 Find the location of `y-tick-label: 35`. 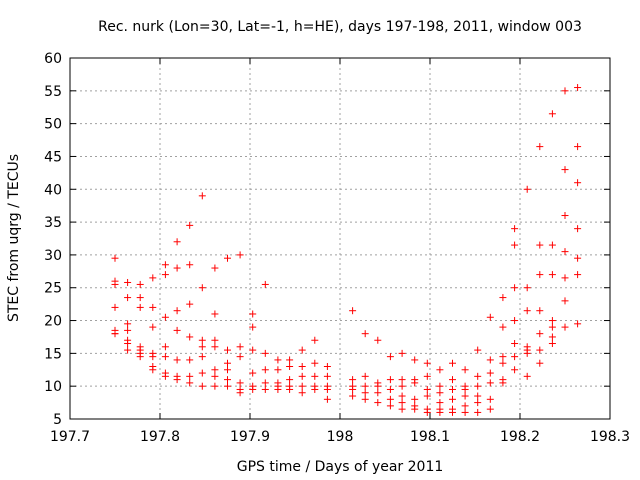

y-tick-label: 35 is located at coordinates (53, 223).